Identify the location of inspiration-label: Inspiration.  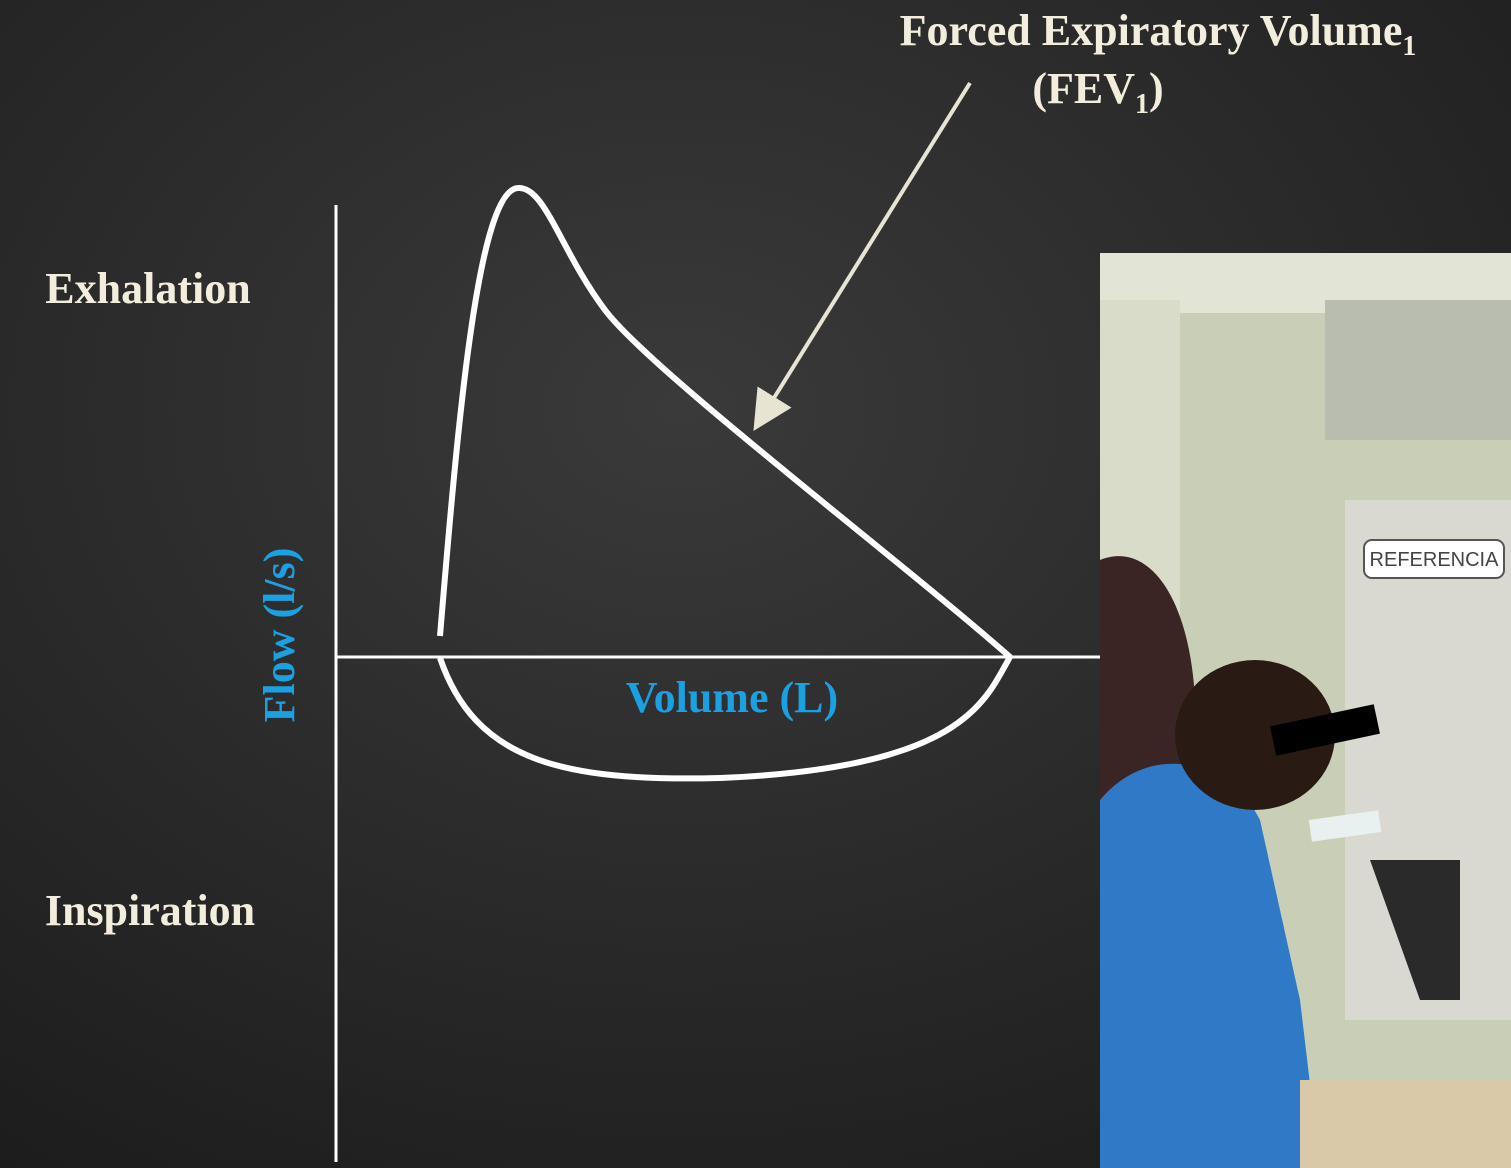
(150, 910).